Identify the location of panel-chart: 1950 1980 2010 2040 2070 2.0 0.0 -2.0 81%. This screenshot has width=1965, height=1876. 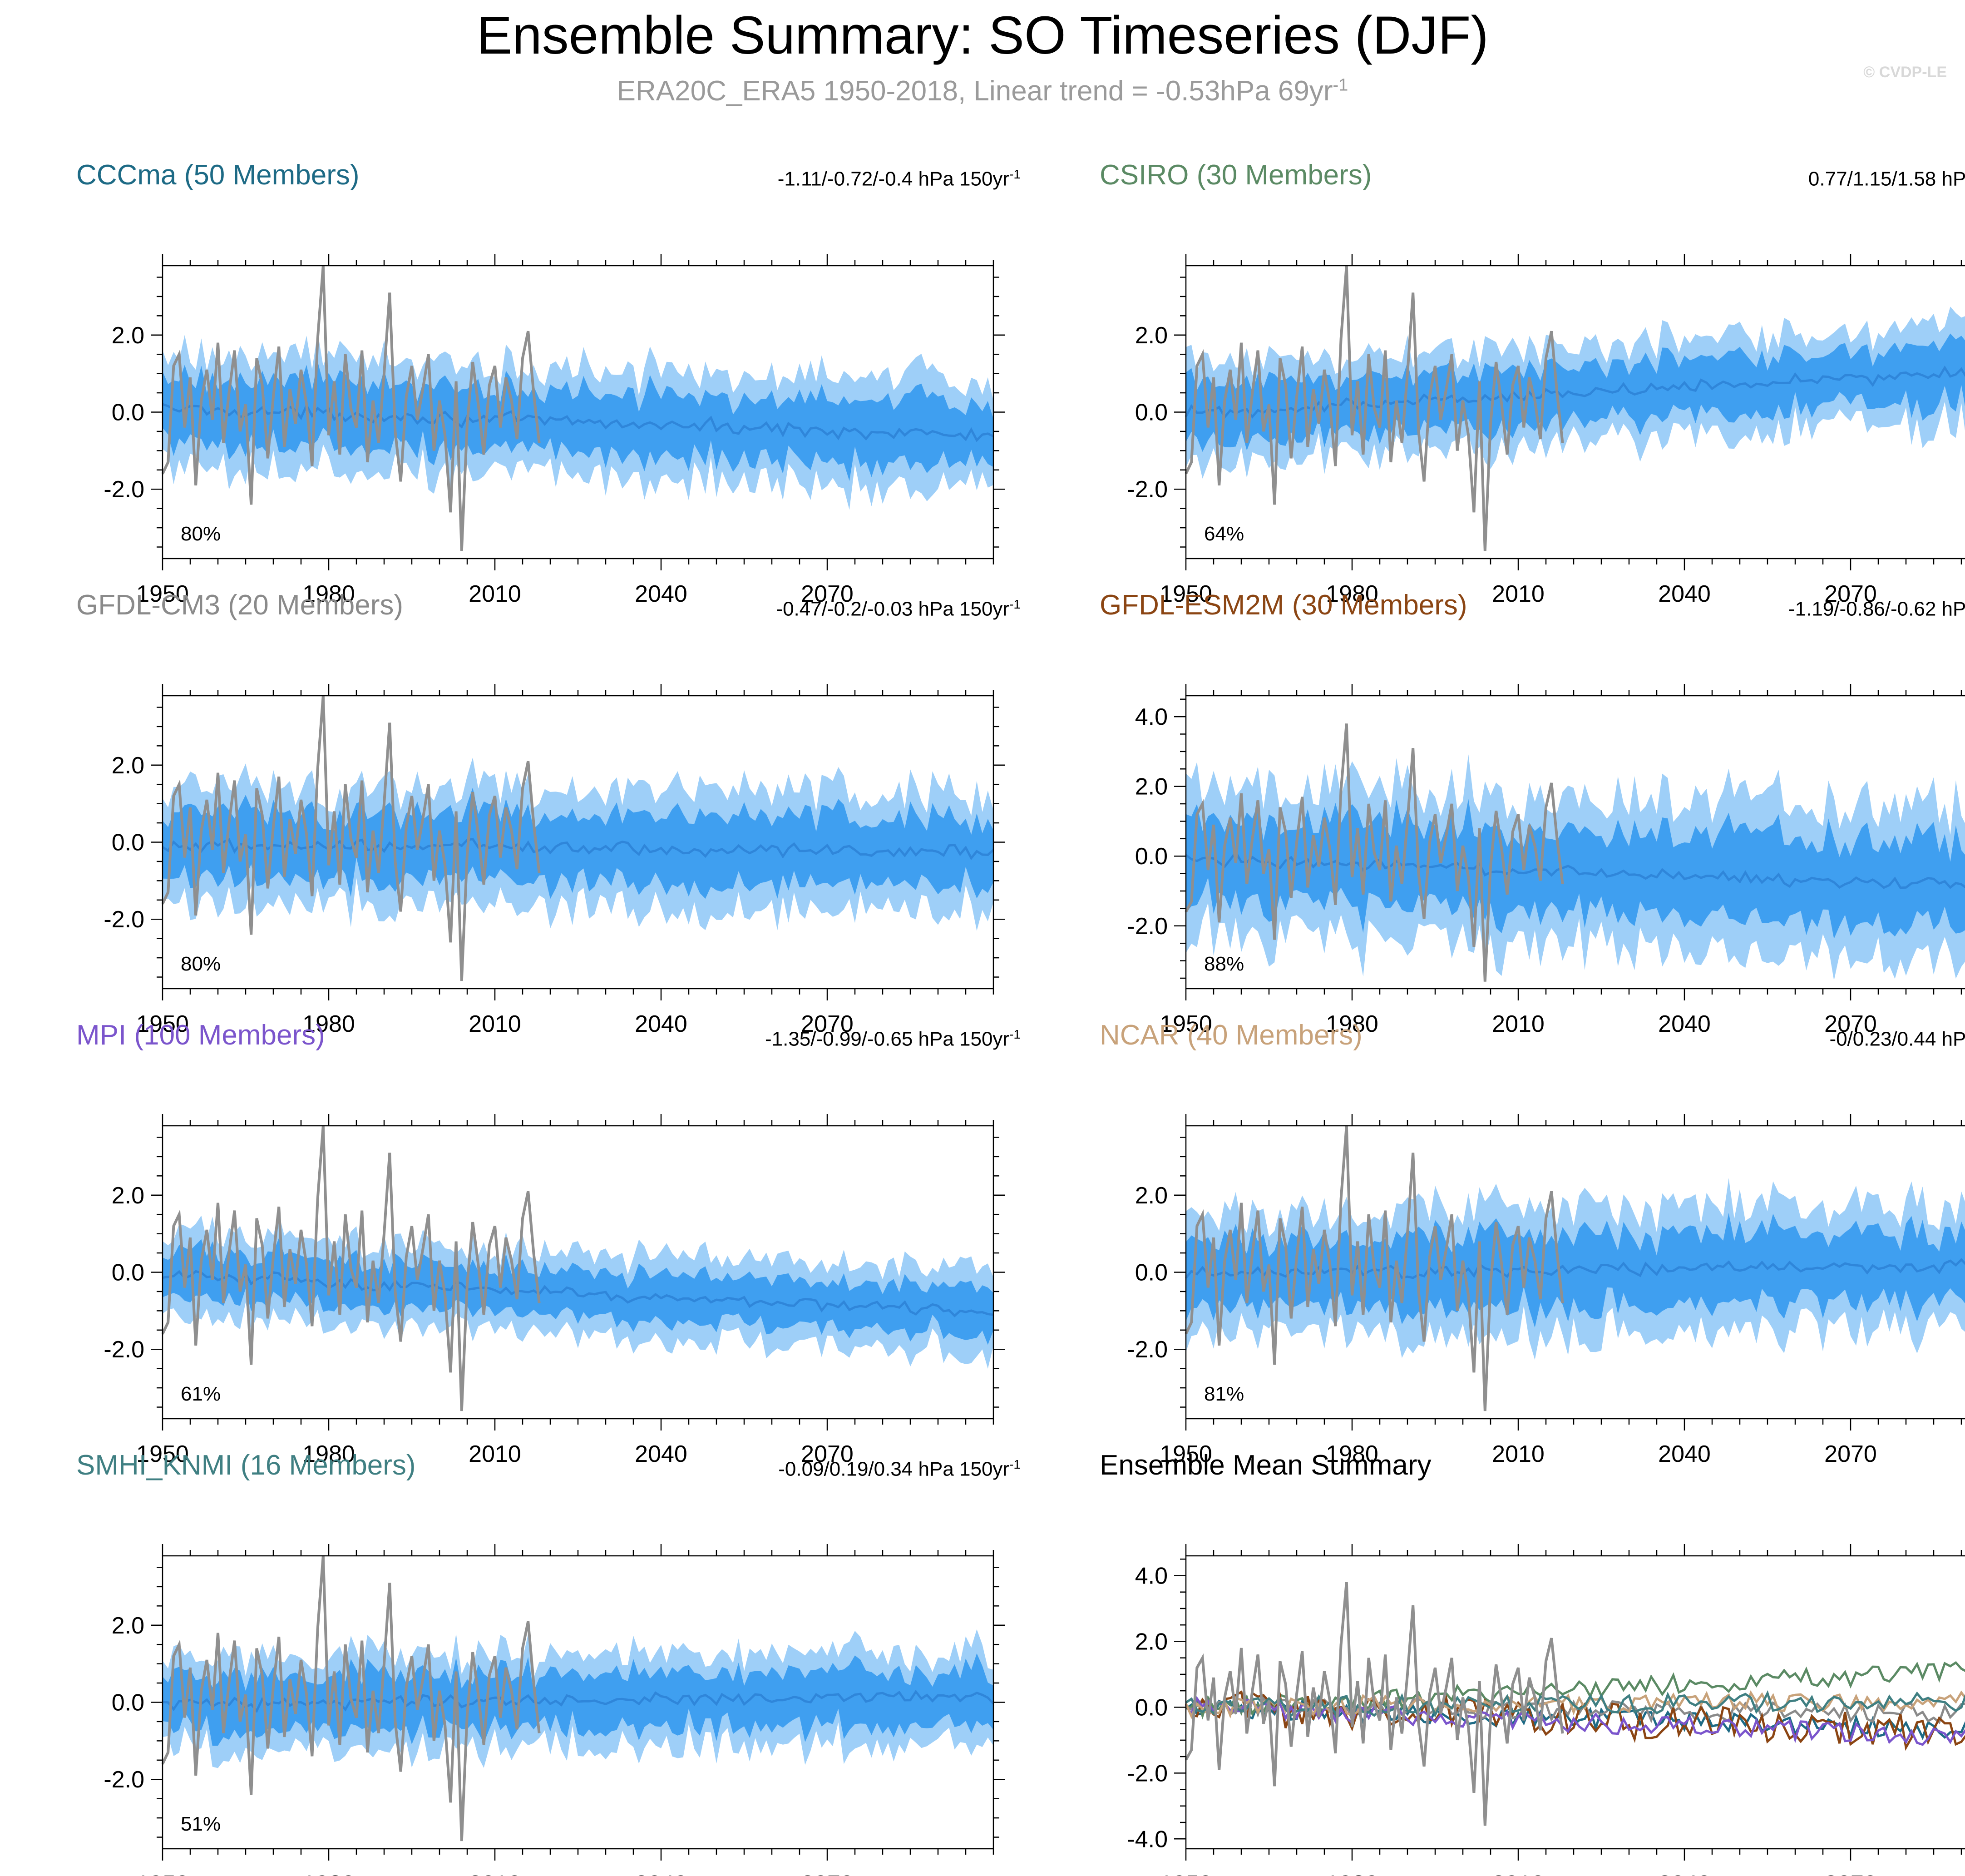
(1546, 1290).